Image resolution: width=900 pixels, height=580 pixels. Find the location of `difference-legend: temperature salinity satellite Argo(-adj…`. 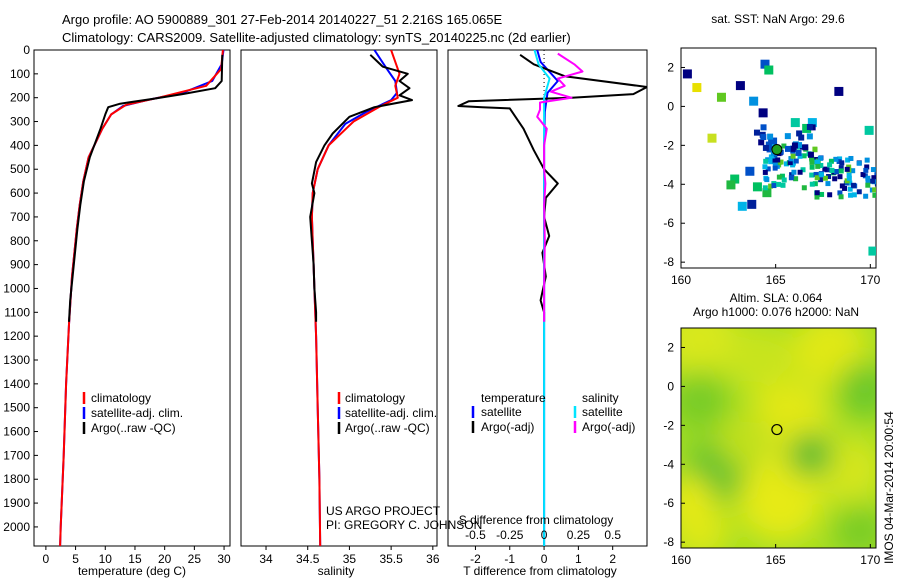

difference-legend: temperature salinity satellite Argo(-adj… is located at coordinates (553, 412).